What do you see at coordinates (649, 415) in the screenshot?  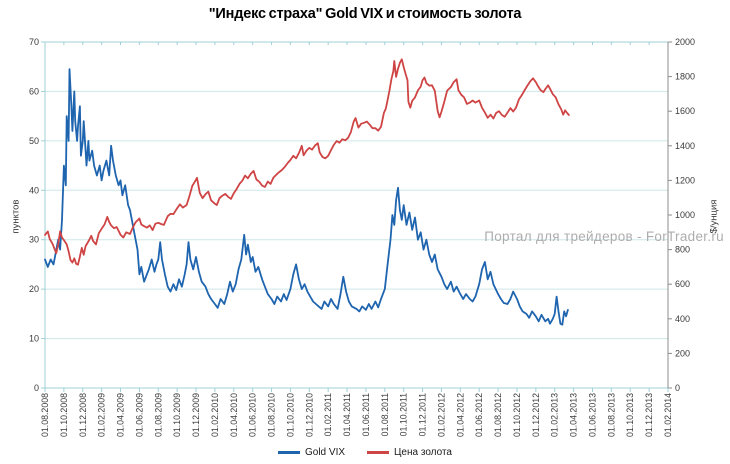 I see `x-axis-tick-label: 01.12.2013` at bounding box center [649, 415].